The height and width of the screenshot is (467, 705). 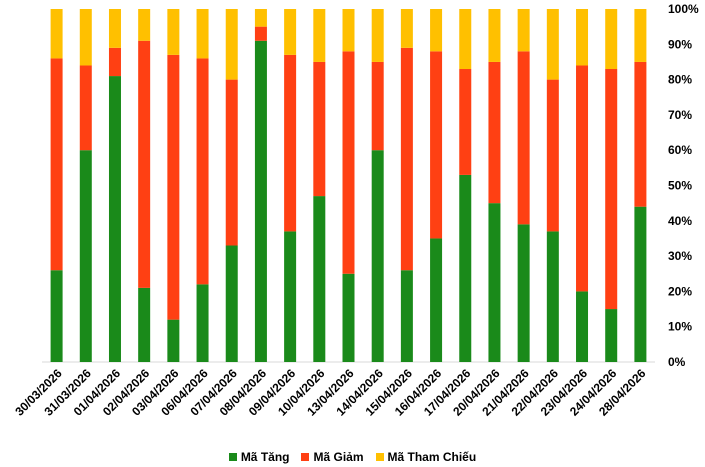 What do you see at coordinates (232, 457) in the screenshot?
I see `legend-swatch-tang` at bounding box center [232, 457].